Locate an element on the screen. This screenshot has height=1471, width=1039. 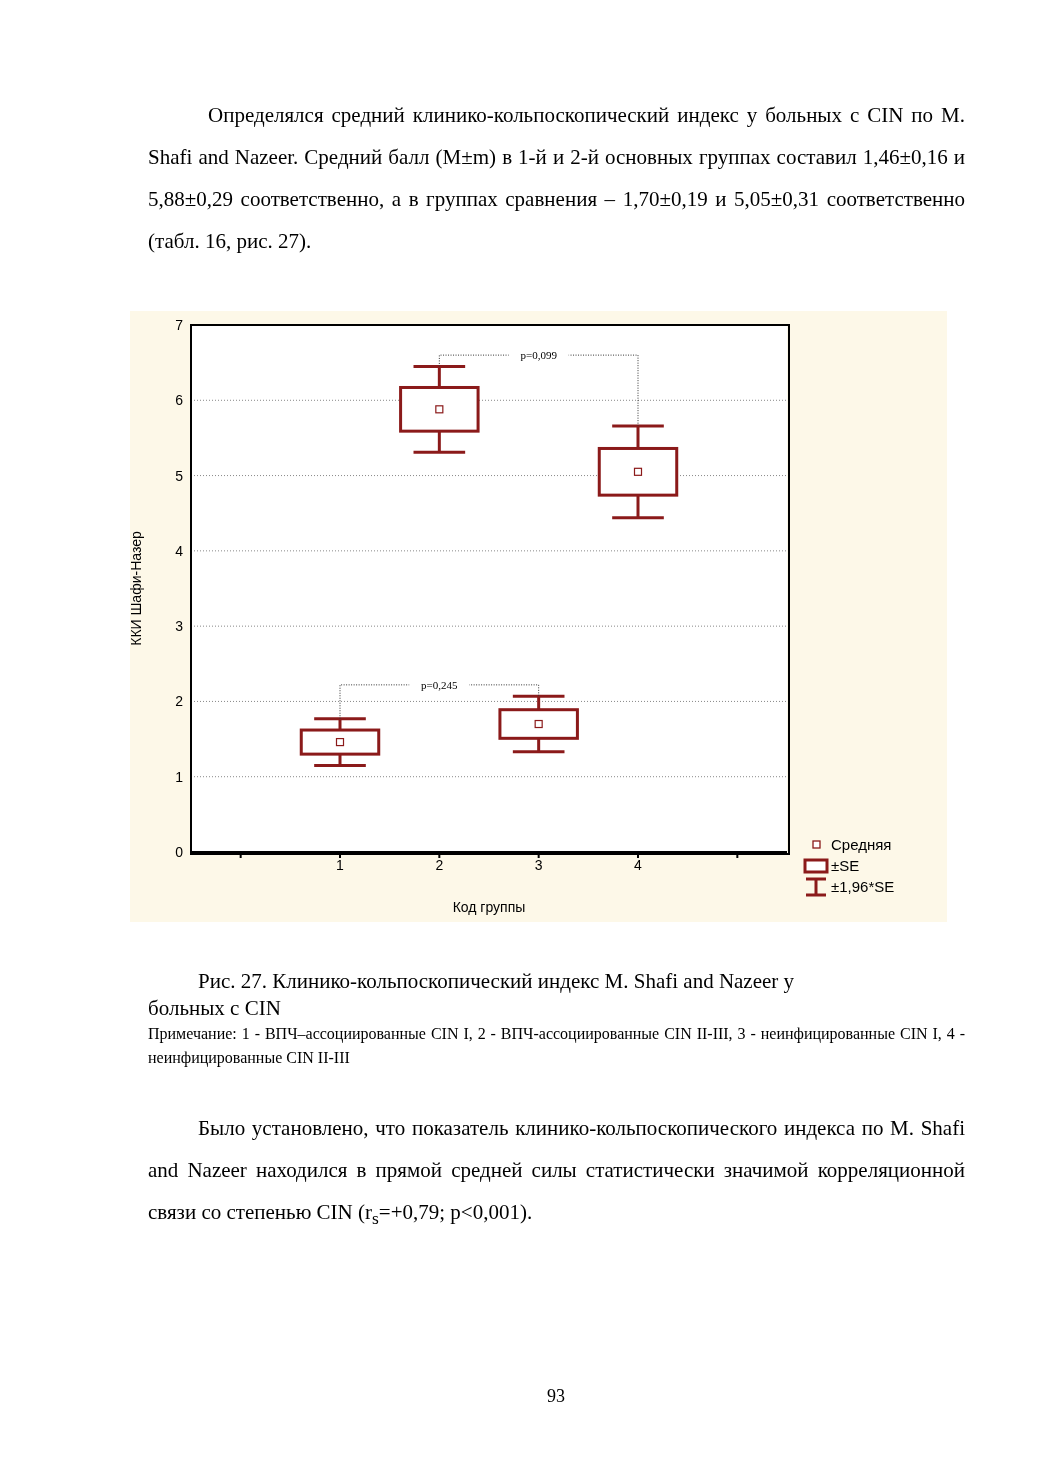
x-tick-label: 2 is located at coordinates (439, 864).